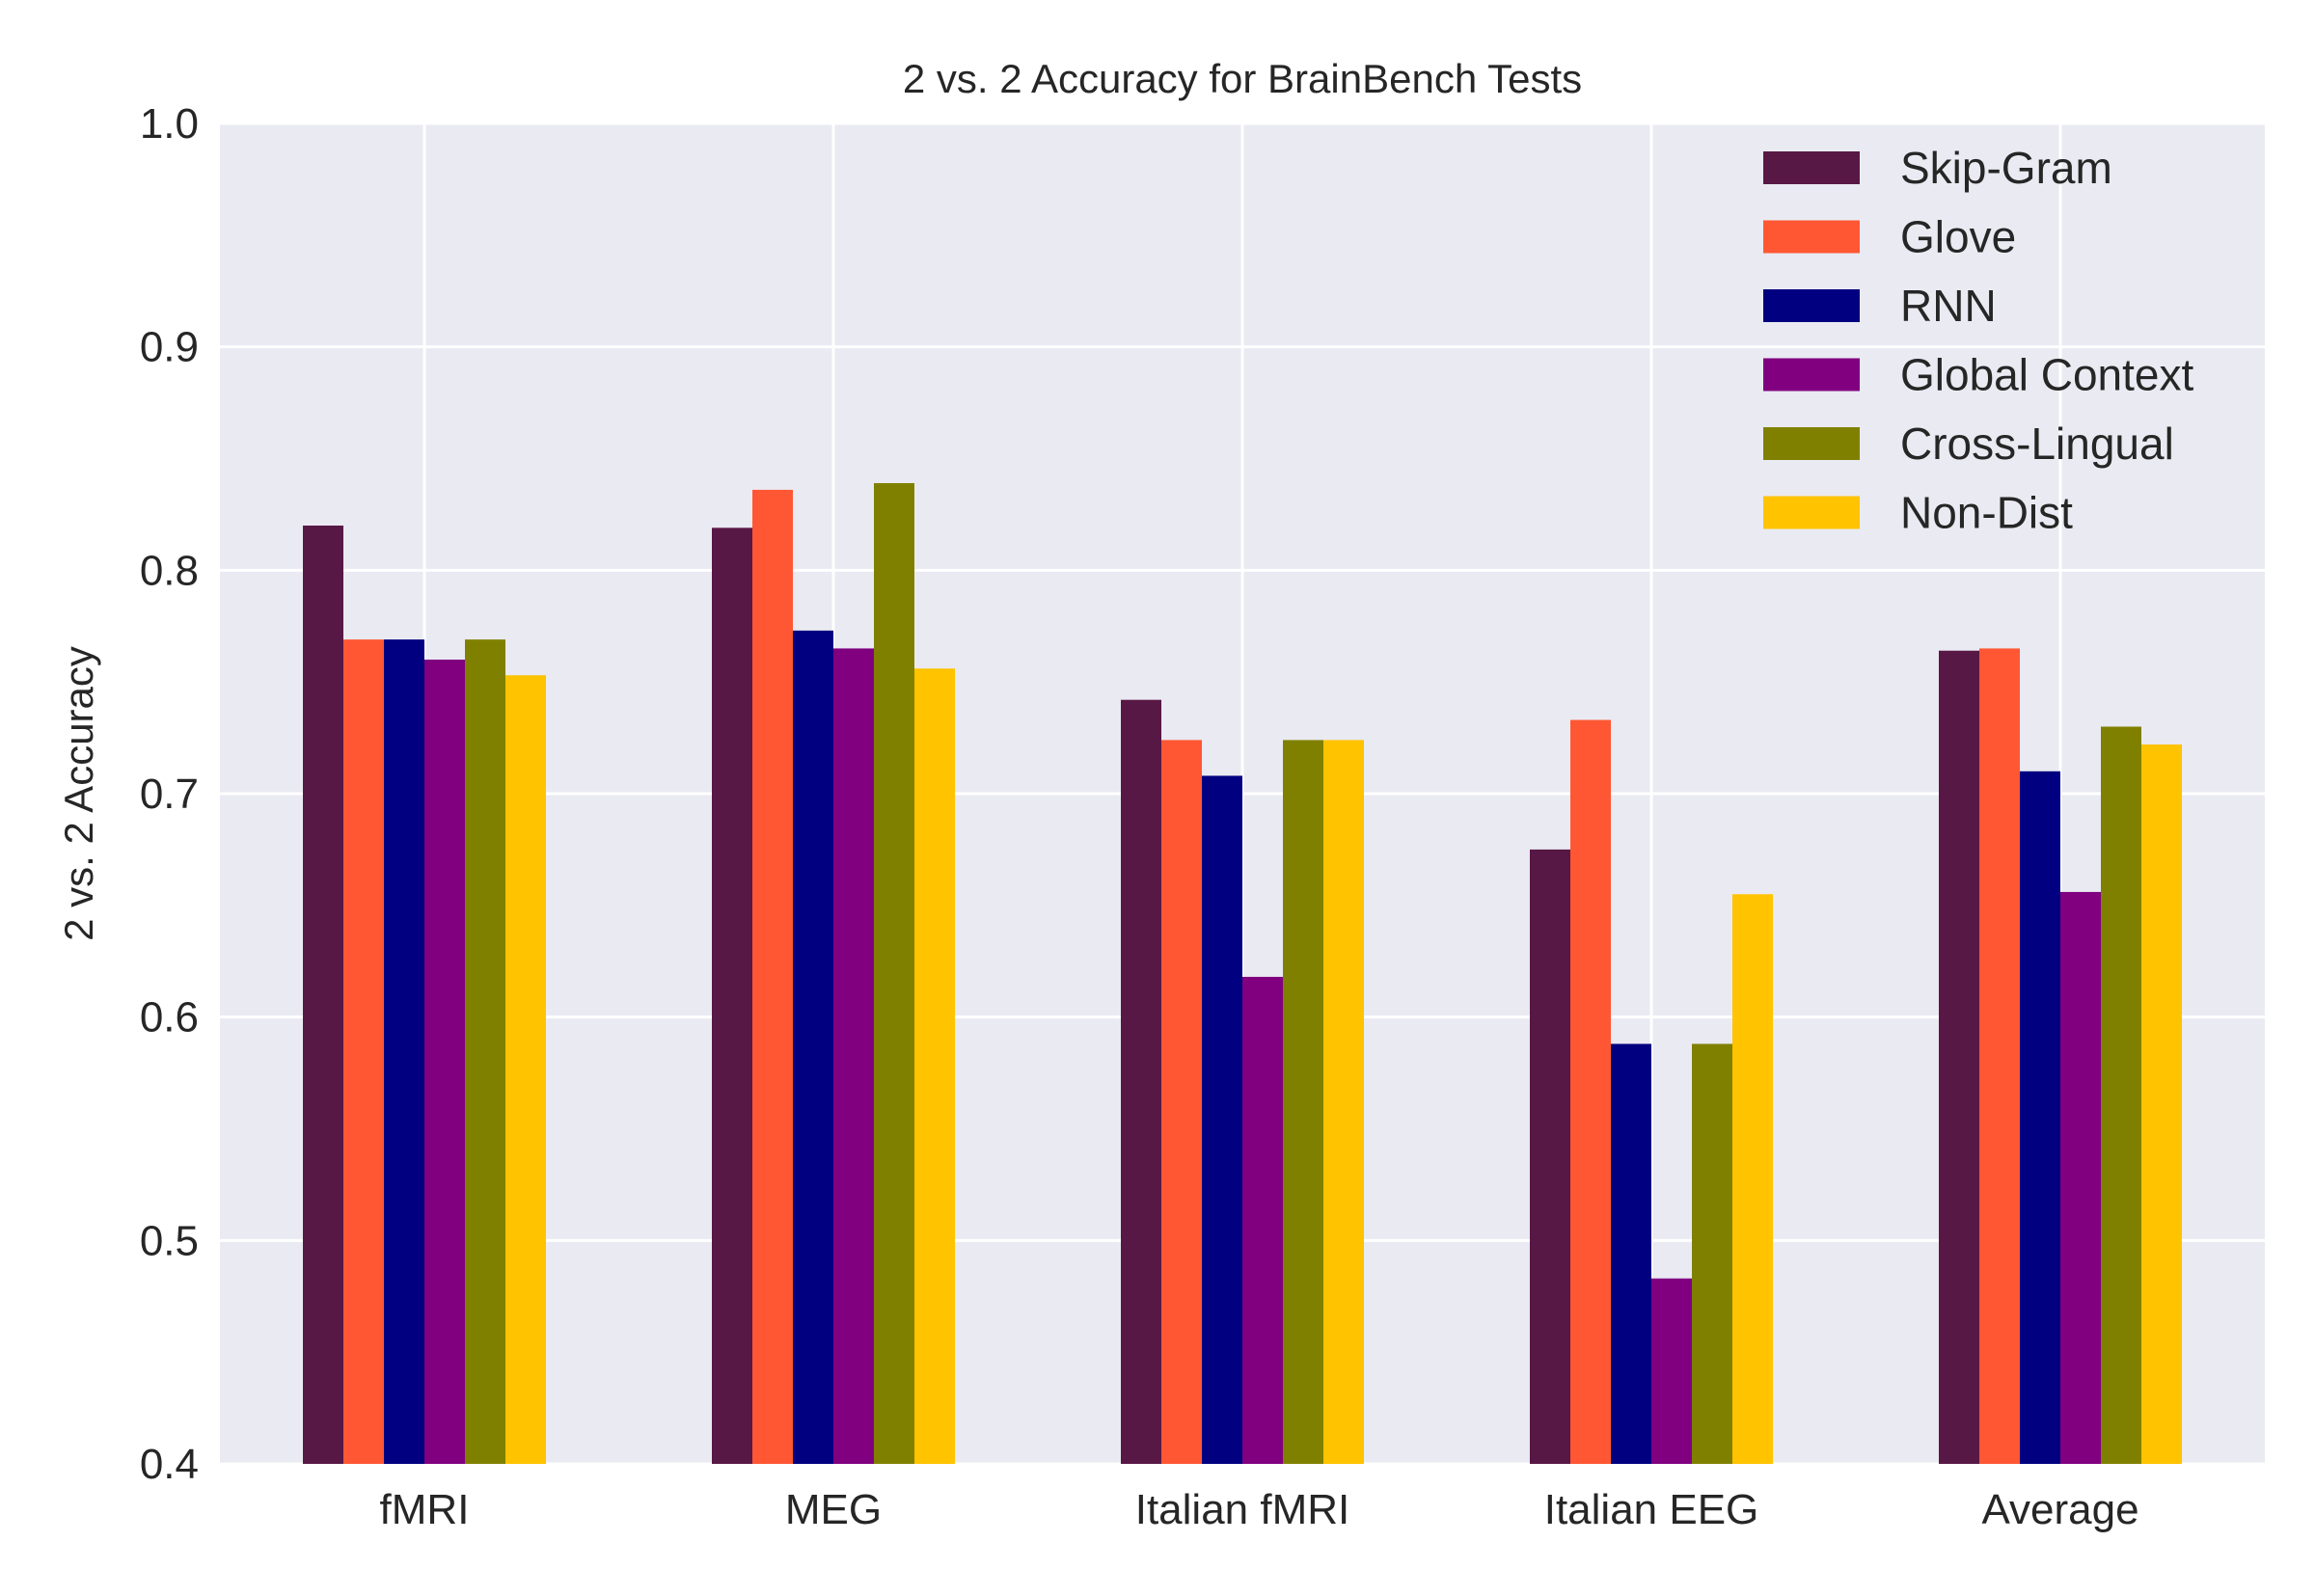  What do you see at coordinates (854, 1056) in the screenshot?
I see `bar-global-context-meg` at bounding box center [854, 1056].